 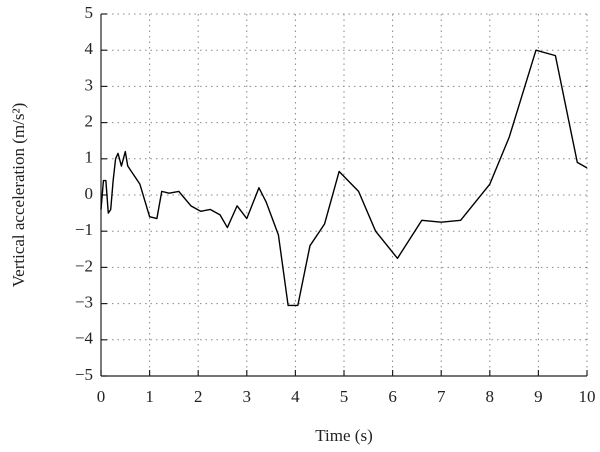 What do you see at coordinates (89, 12) in the screenshot?
I see `y-tick-label: 5` at bounding box center [89, 12].